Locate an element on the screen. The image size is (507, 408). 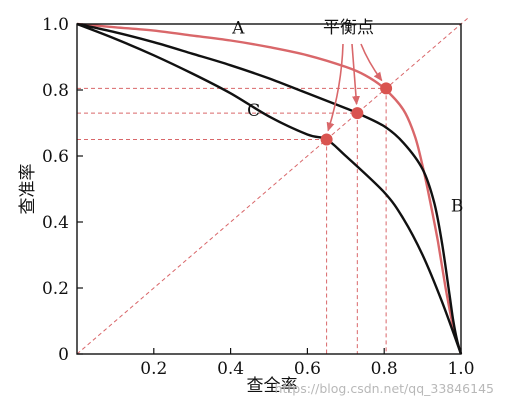
watermark: https://blog.csdn.net/qq_33846145 is located at coordinates (384, 388).